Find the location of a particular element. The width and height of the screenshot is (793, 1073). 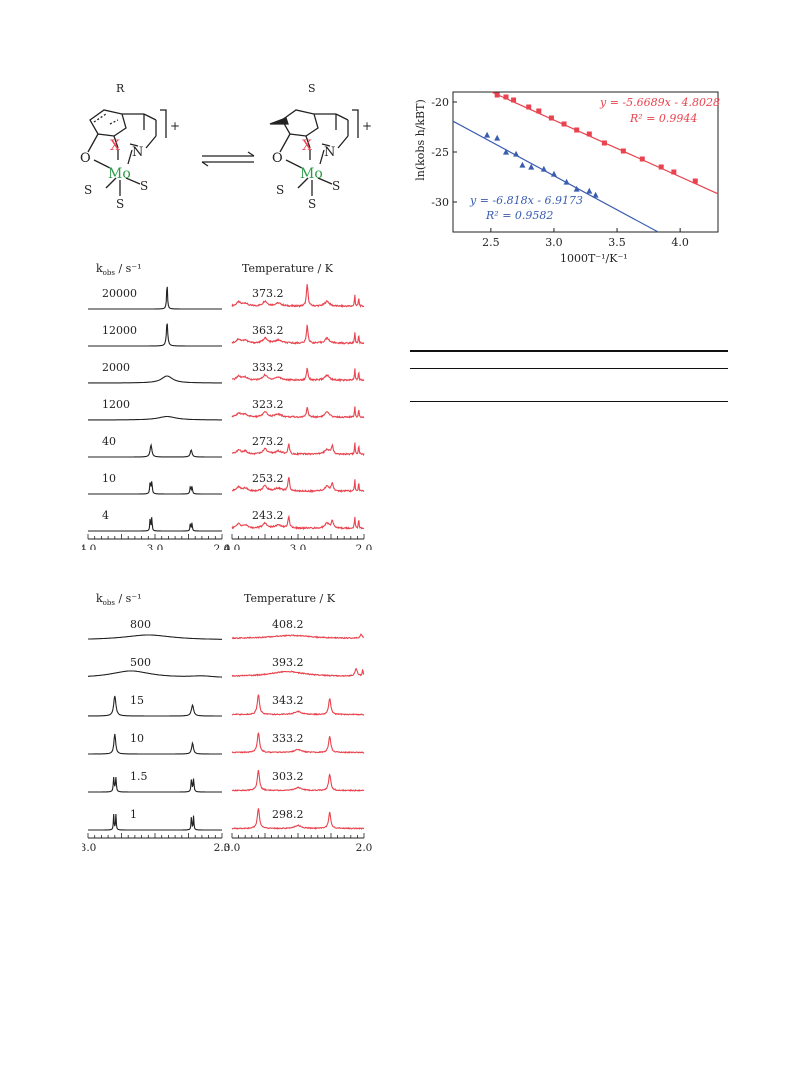

kobs-value: 1 is located at coordinates (133, 814).